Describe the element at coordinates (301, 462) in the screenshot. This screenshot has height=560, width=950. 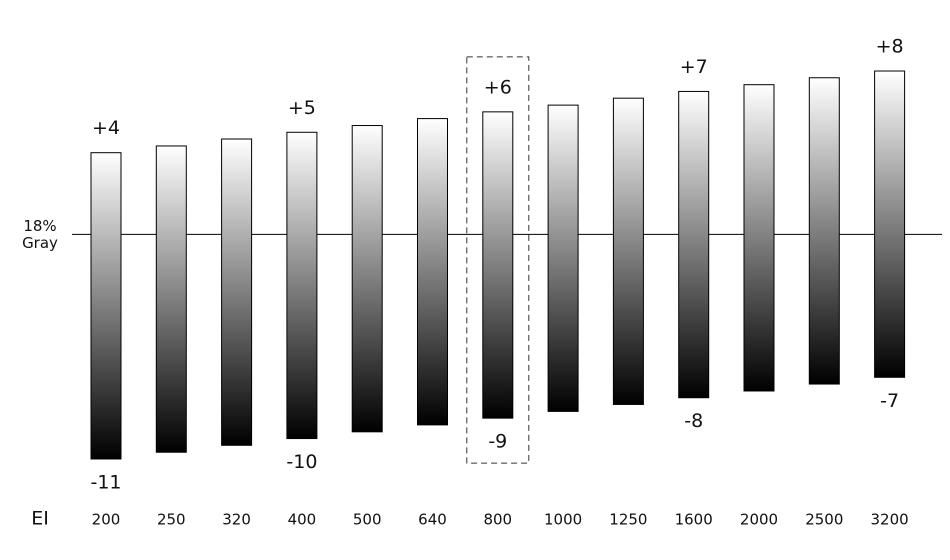
I see `low-label: -10` at that location.